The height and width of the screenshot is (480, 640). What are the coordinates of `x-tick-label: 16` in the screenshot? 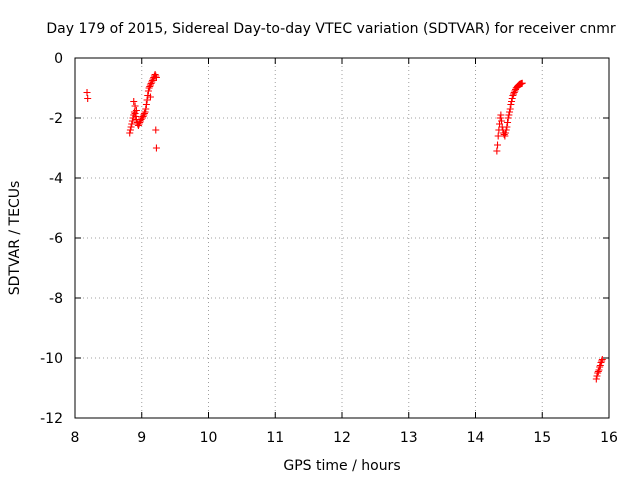 It's located at (609, 438).